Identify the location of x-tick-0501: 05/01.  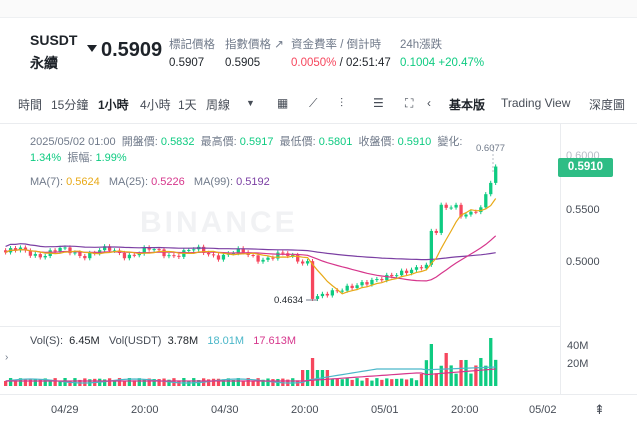
(385, 410).